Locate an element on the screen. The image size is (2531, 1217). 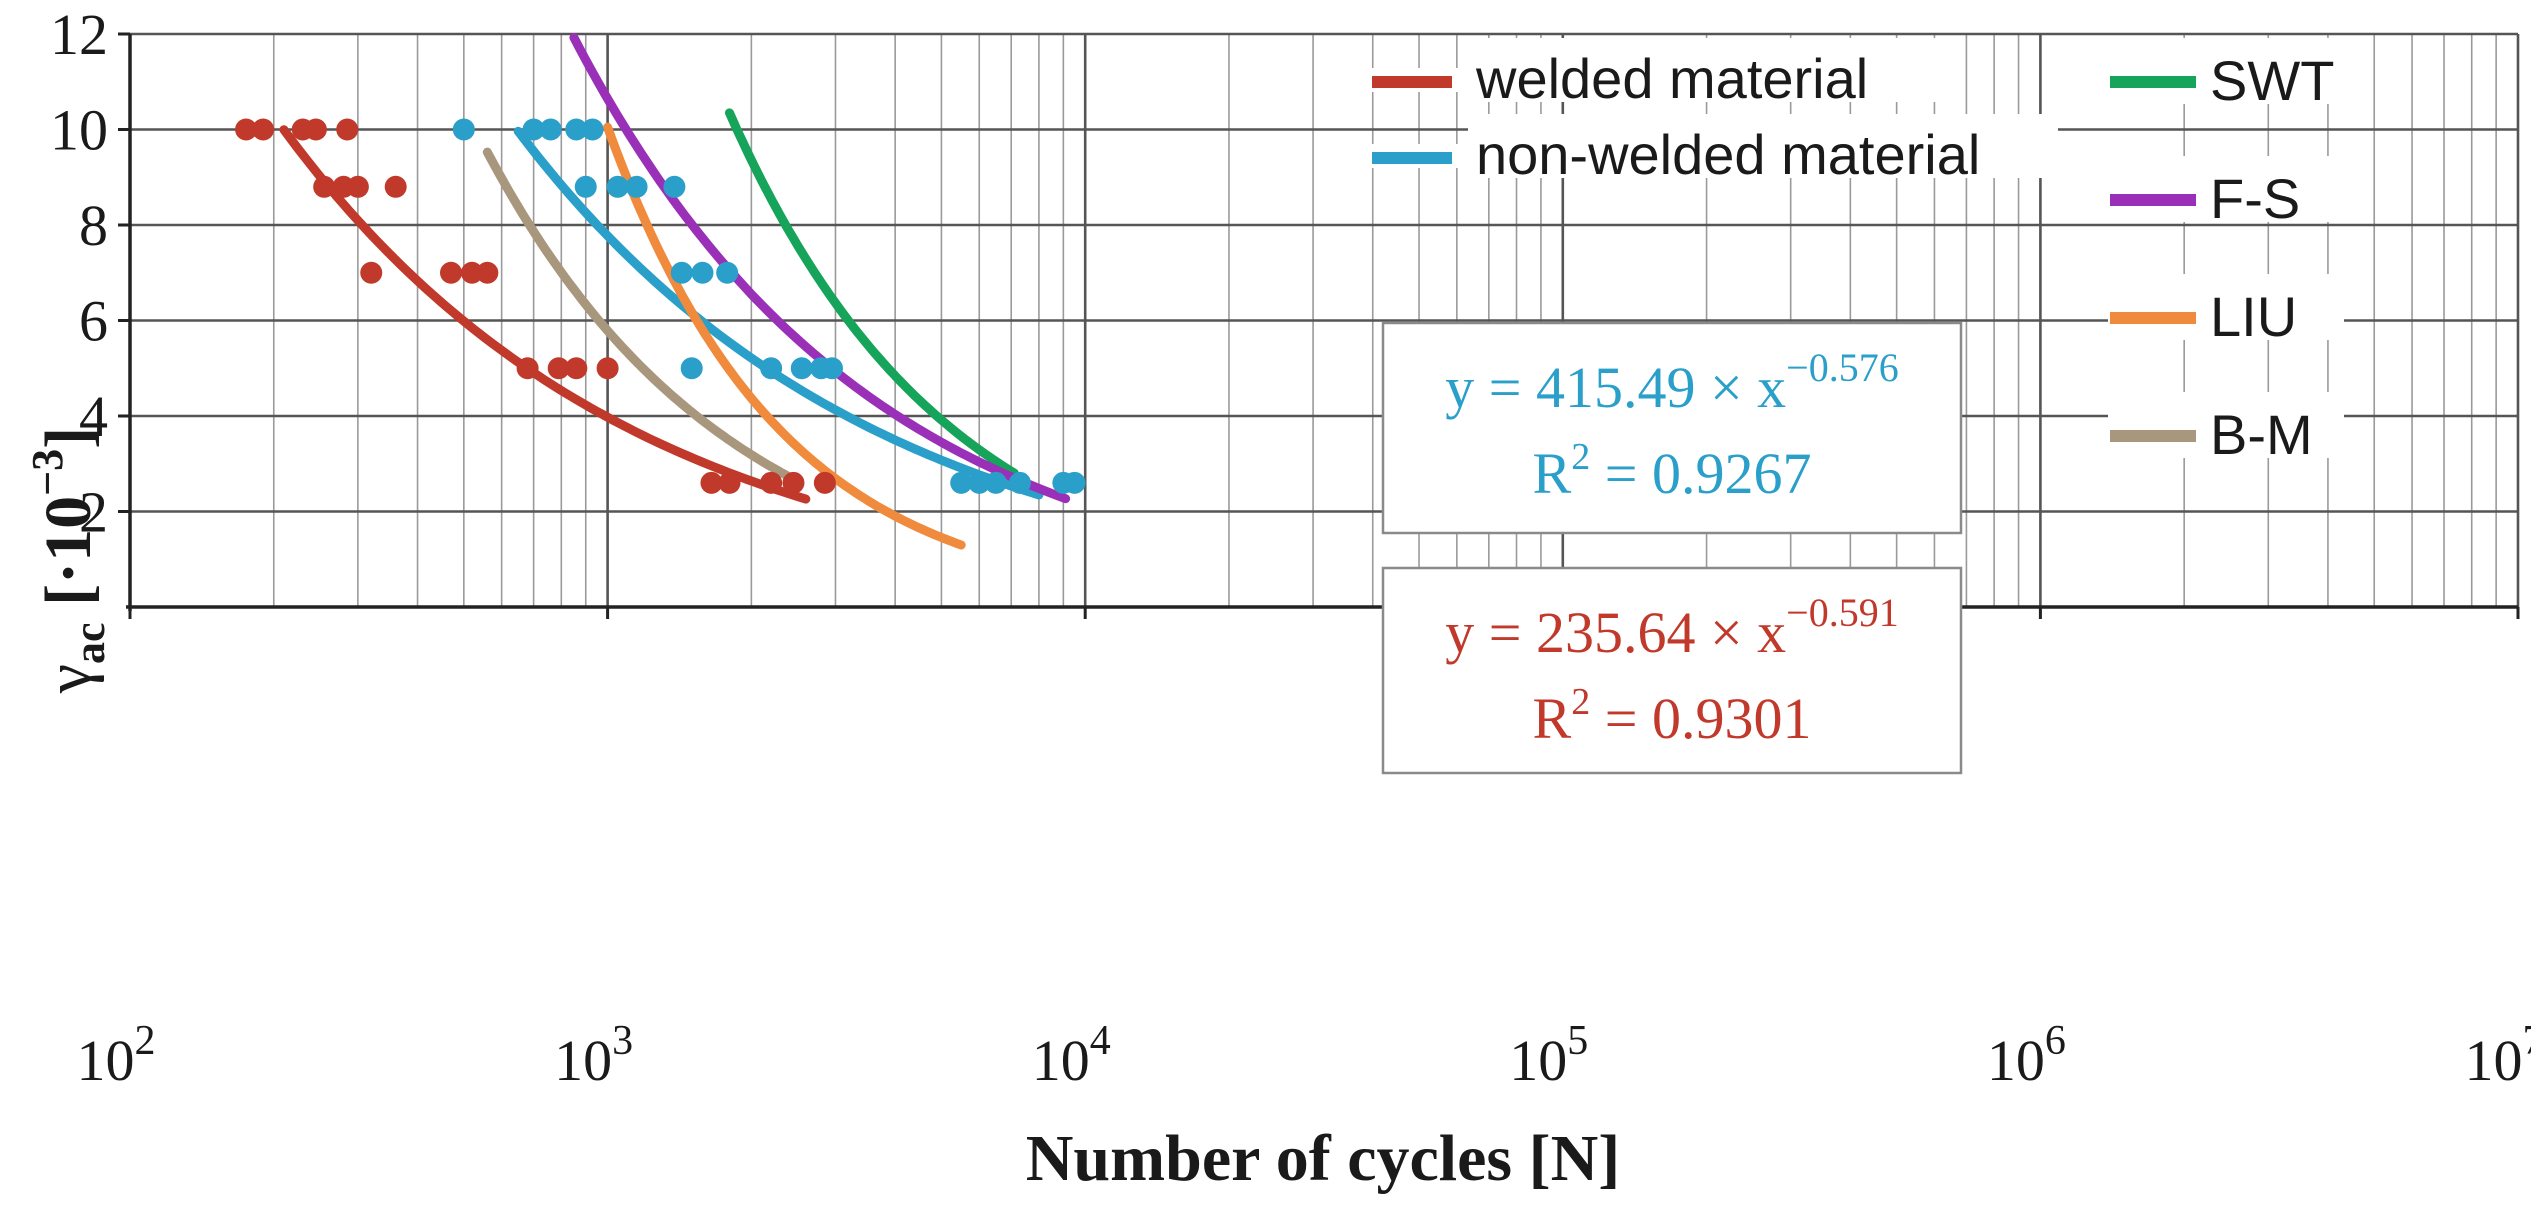
data-points is located at coordinates (660, 306).